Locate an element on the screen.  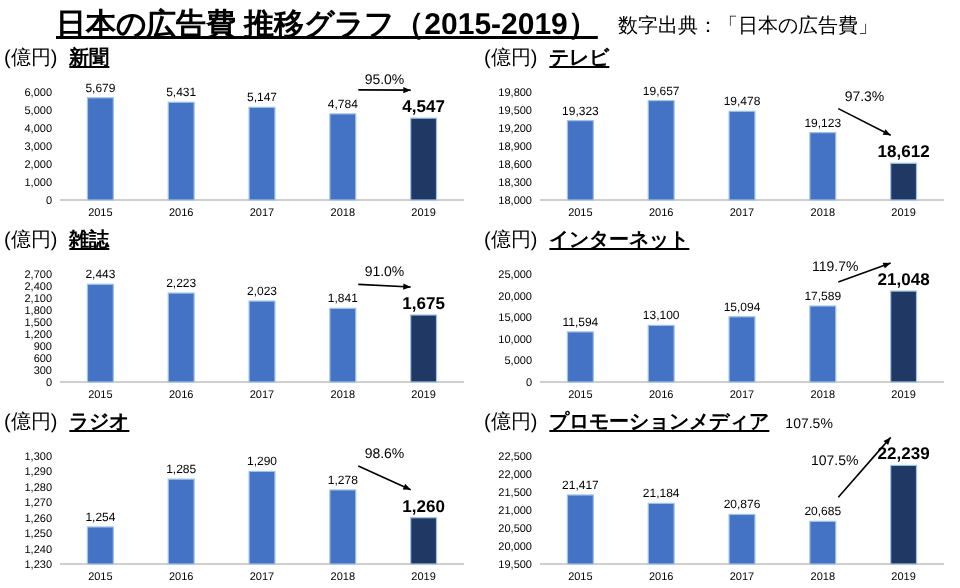
data-label: 22,239 is located at coordinates (904, 453).